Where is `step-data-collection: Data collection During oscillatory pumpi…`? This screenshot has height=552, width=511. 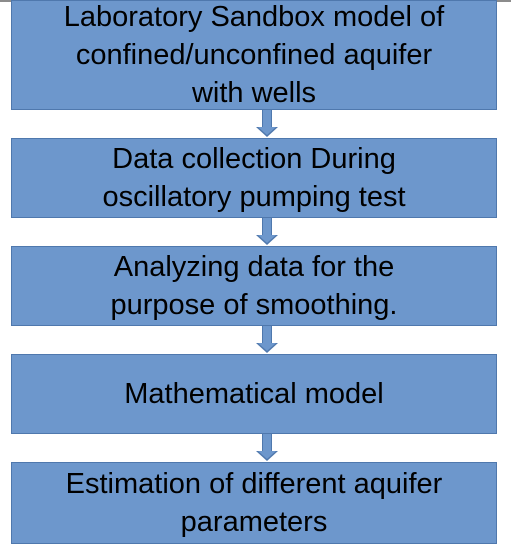 step-data-collection: Data collection During oscillatory pumpi… is located at coordinates (254, 178).